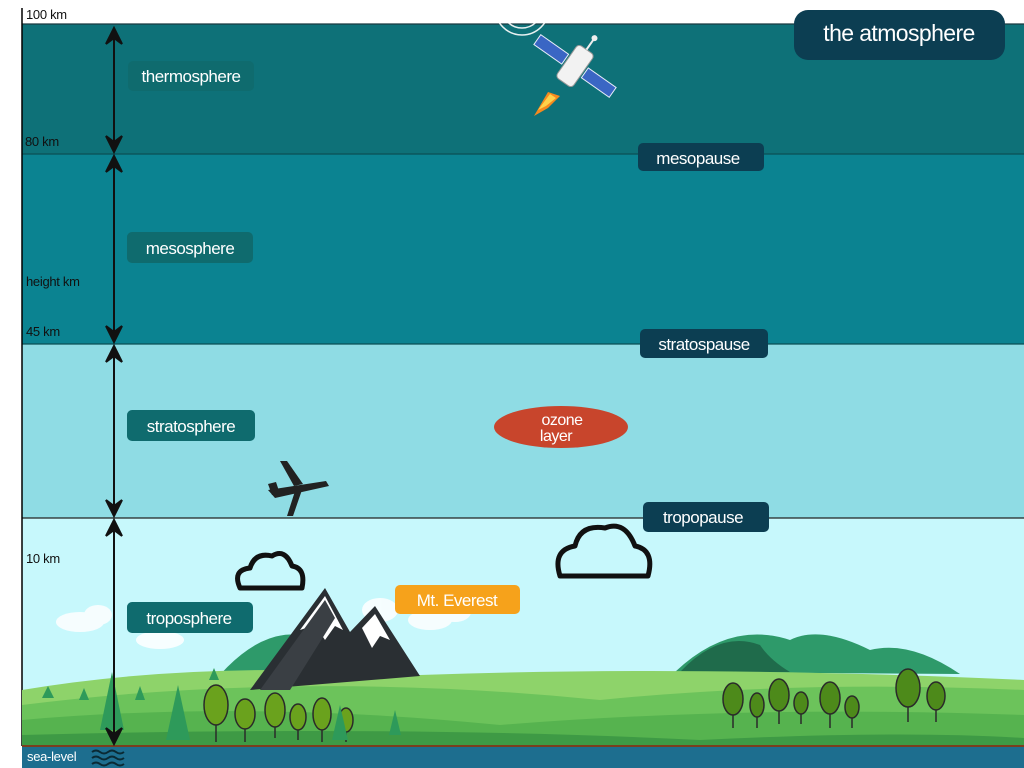 The image size is (1024, 768). I want to click on tropopause-pill, so click(706, 517).